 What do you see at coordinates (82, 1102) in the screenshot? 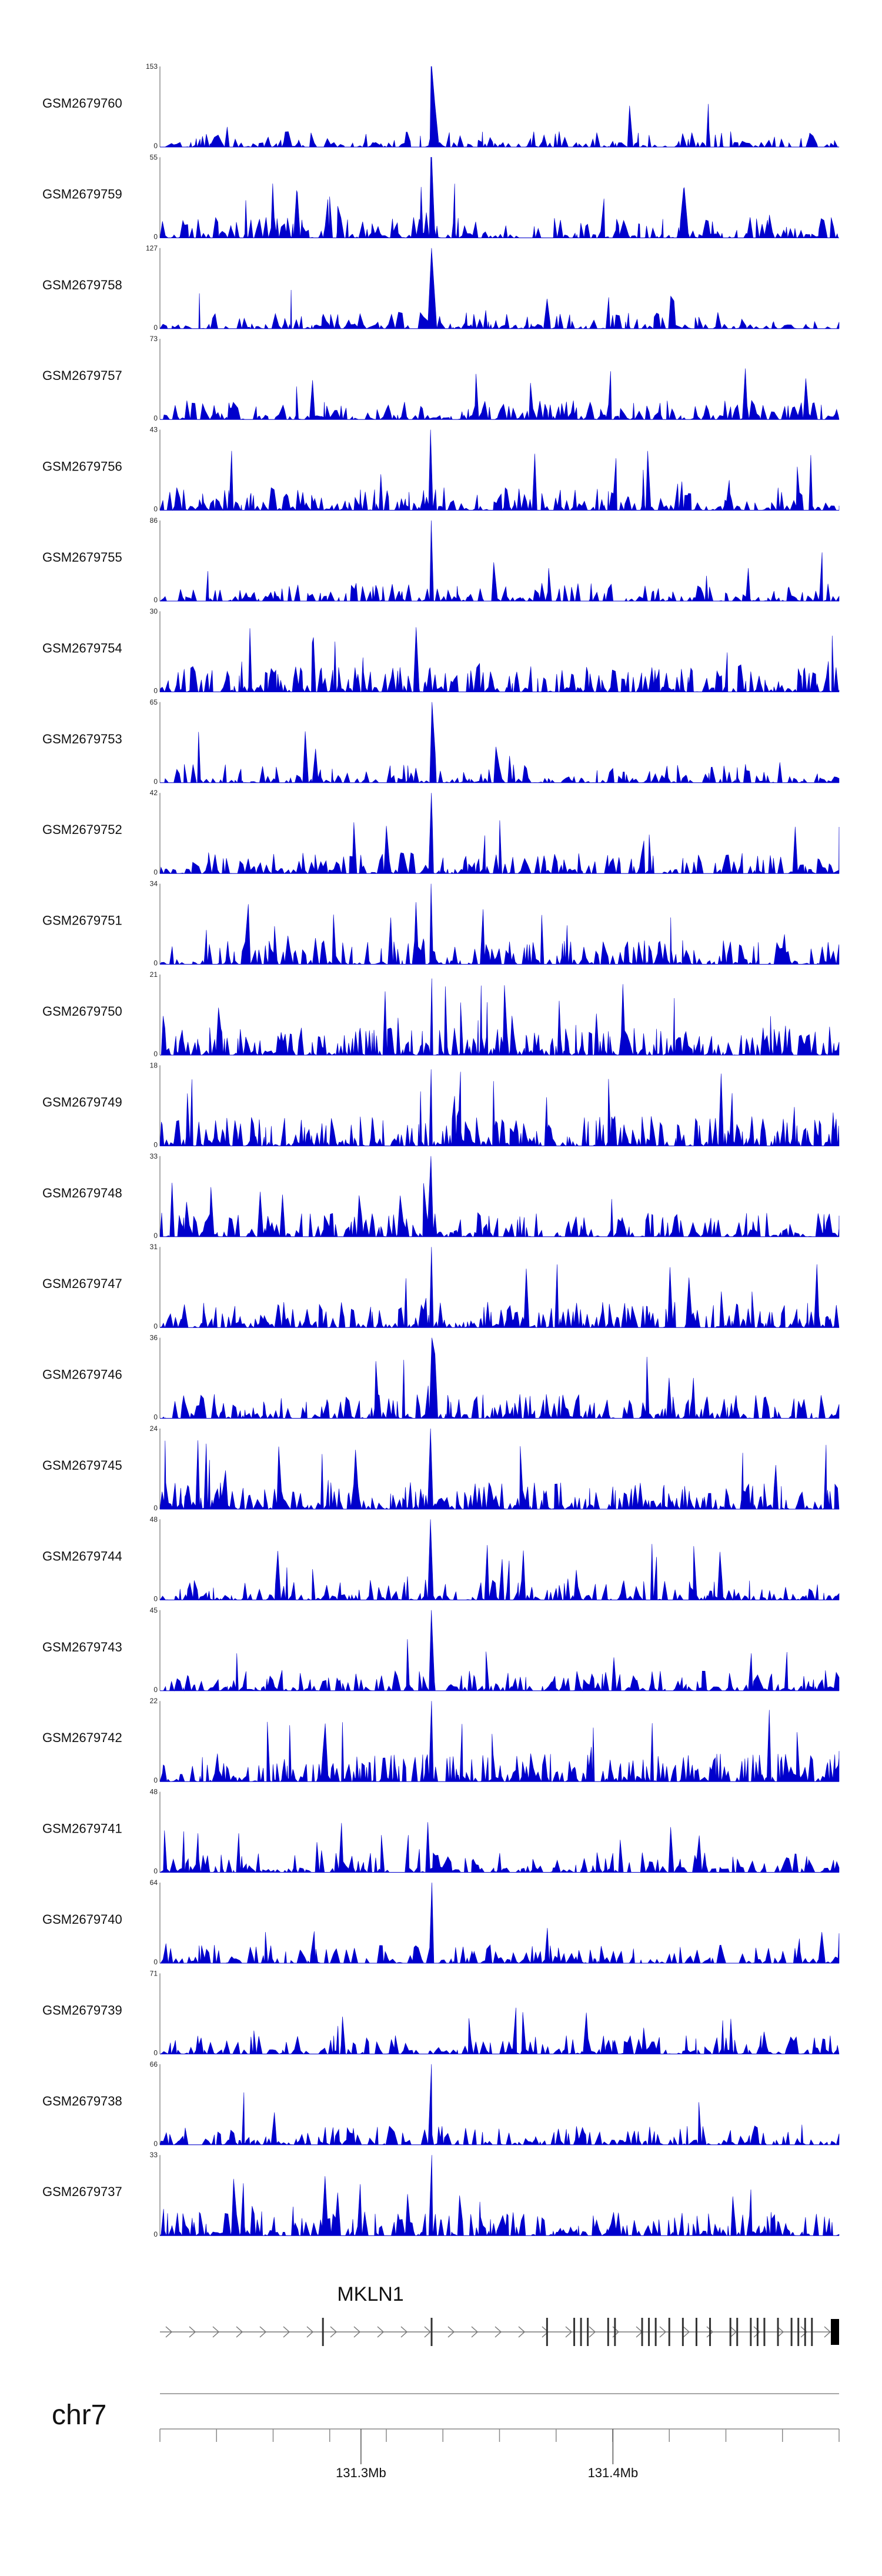
I see `track-label: GSM2679749` at bounding box center [82, 1102].